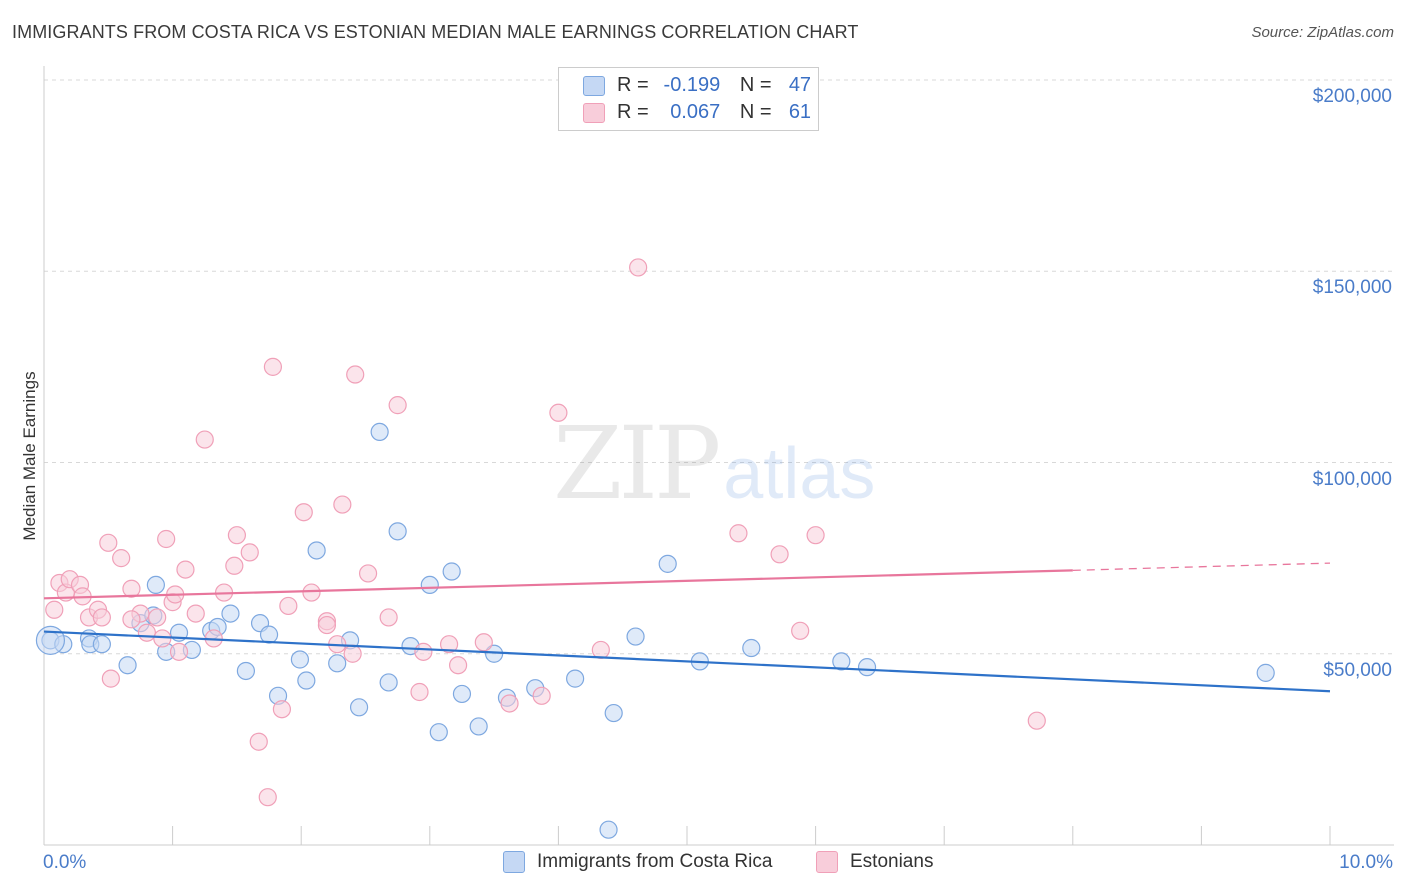 The width and height of the screenshot is (1406, 892). Describe the element at coordinates (687, 627) in the screenshot. I see `trend-lines` at that location.